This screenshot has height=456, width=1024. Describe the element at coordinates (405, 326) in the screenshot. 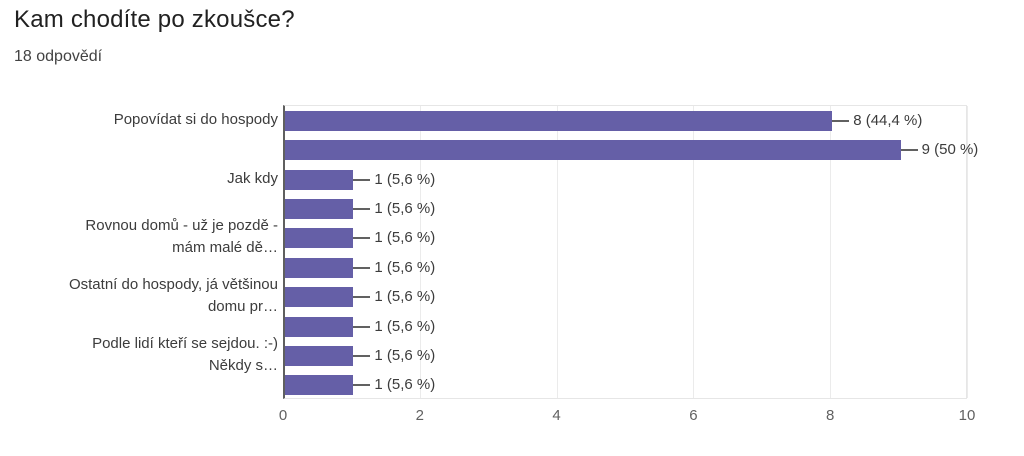

I see `value-label-7: 1 (5,6 %)` at that location.